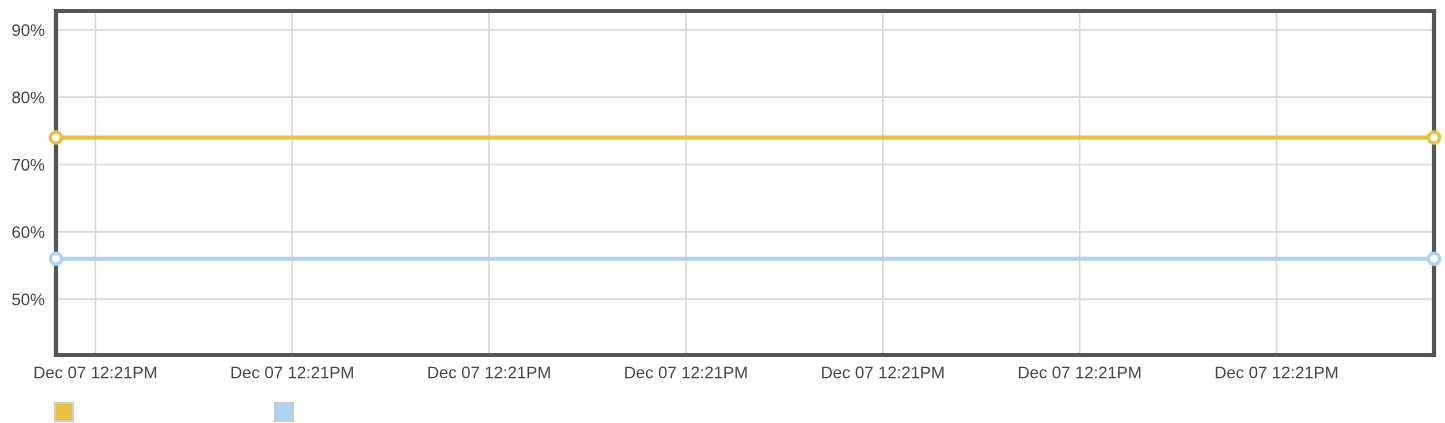 The height and width of the screenshot is (423, 1445). Describe the element at coordinates (28, 97) in the screenshot. I see `y-tick-label: 80%` at that location.